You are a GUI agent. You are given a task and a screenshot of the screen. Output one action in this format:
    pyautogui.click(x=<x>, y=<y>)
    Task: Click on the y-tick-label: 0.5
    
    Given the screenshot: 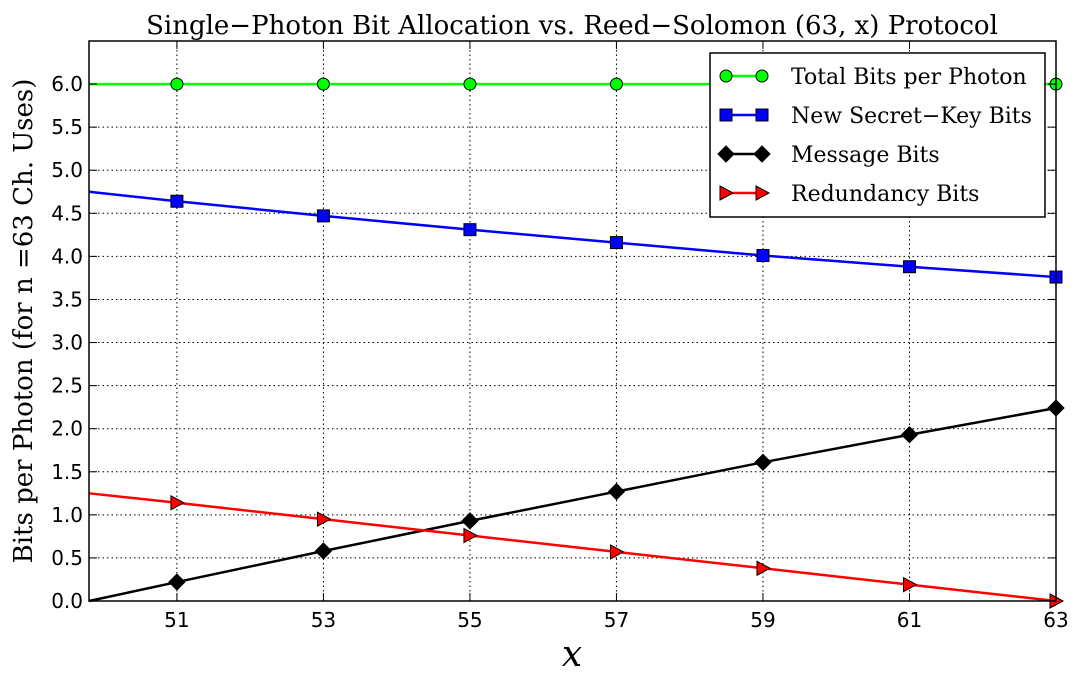 What is the action you would take?
    pyautogui.click(x=67, y=558)
    